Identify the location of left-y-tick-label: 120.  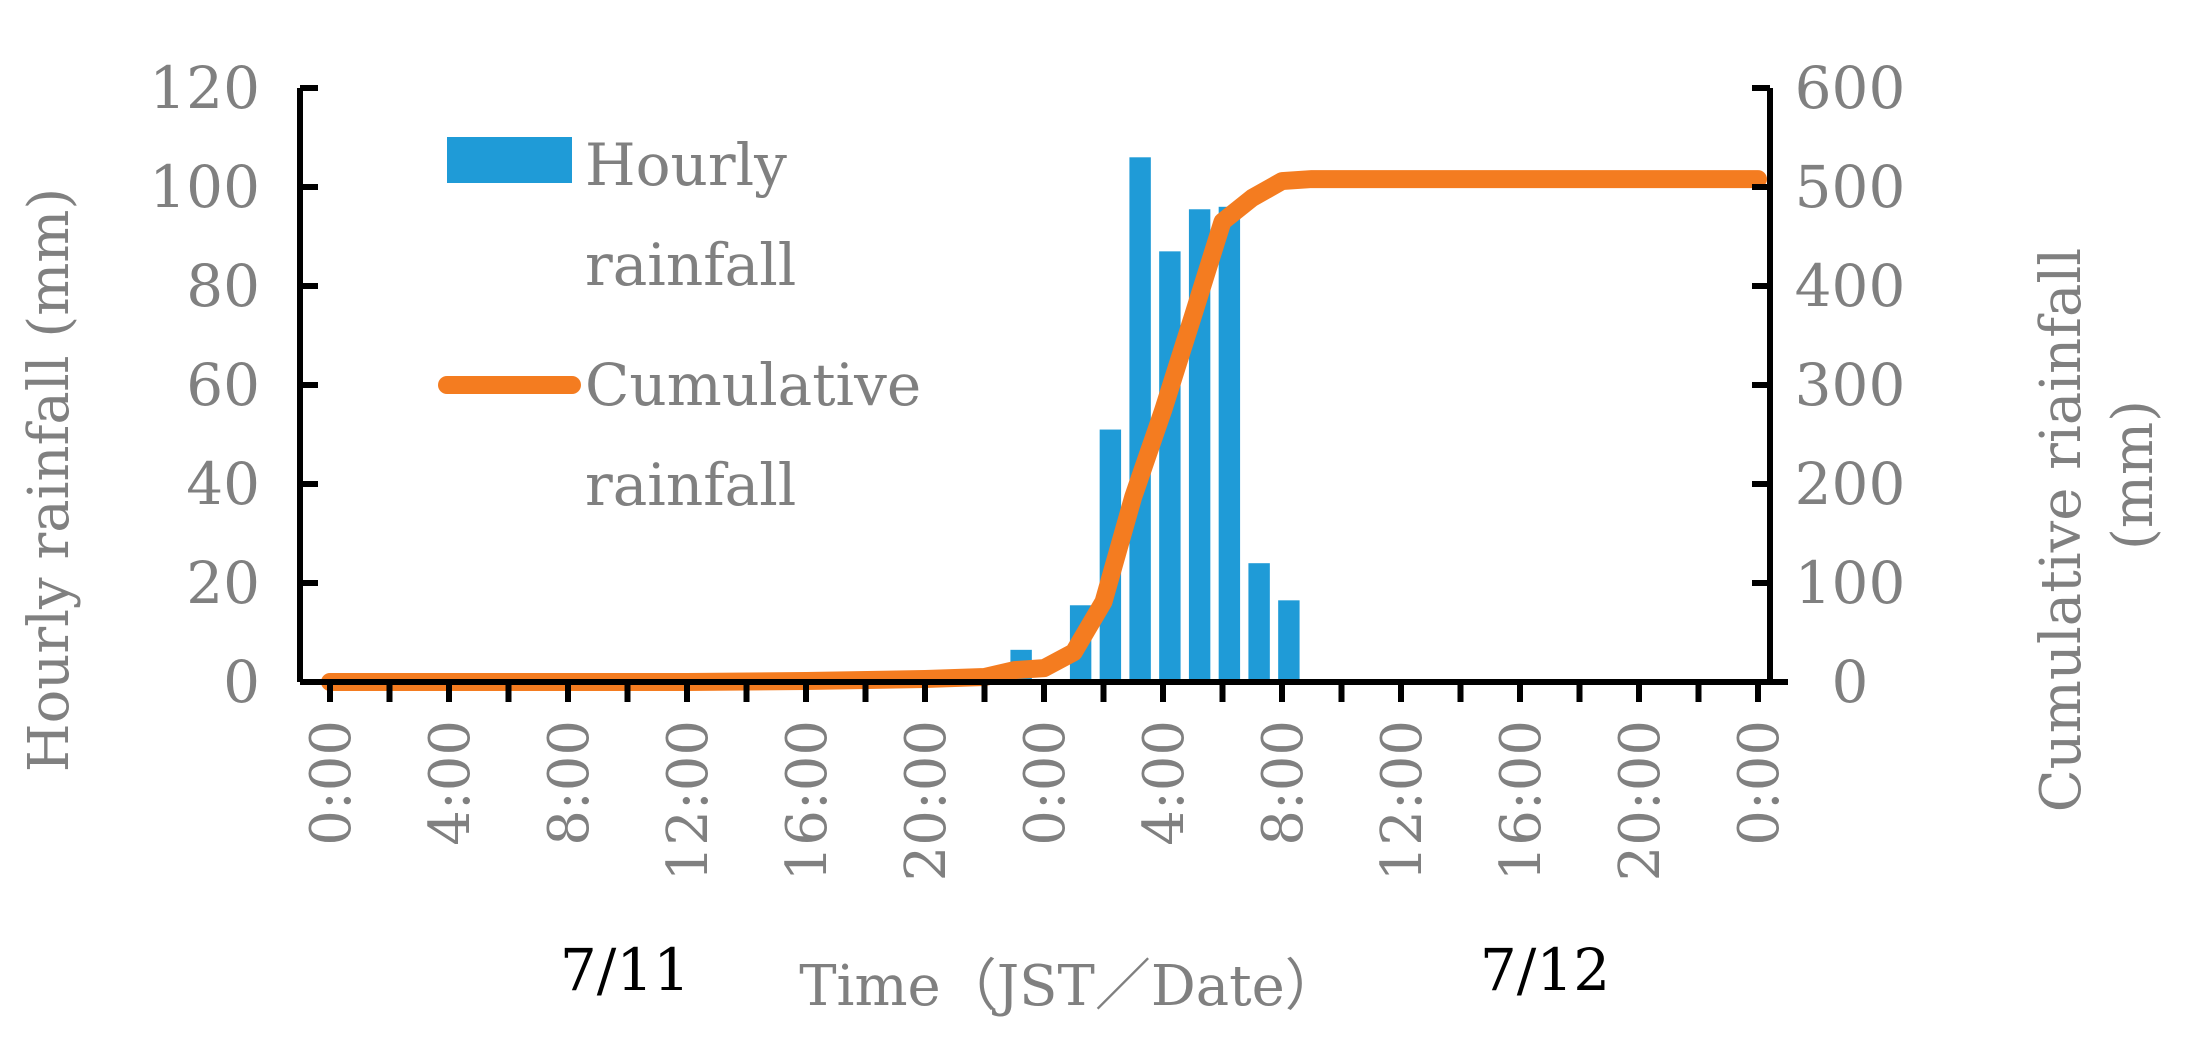
(204, 88).